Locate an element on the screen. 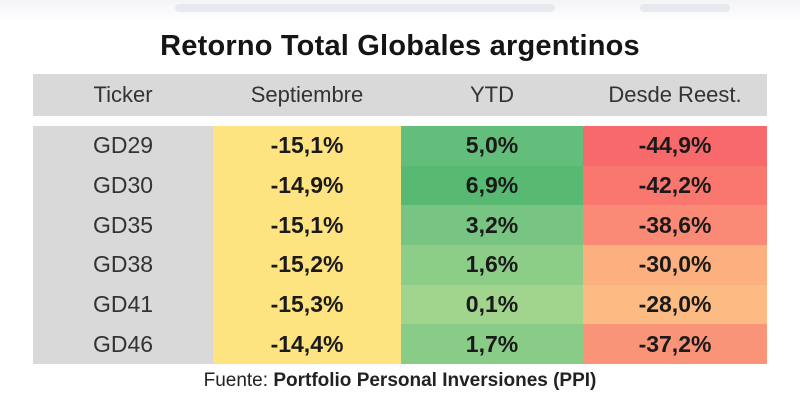 The image size is (800, 419). ytd-cell: 1,6% is located at coordinates (492, 264).